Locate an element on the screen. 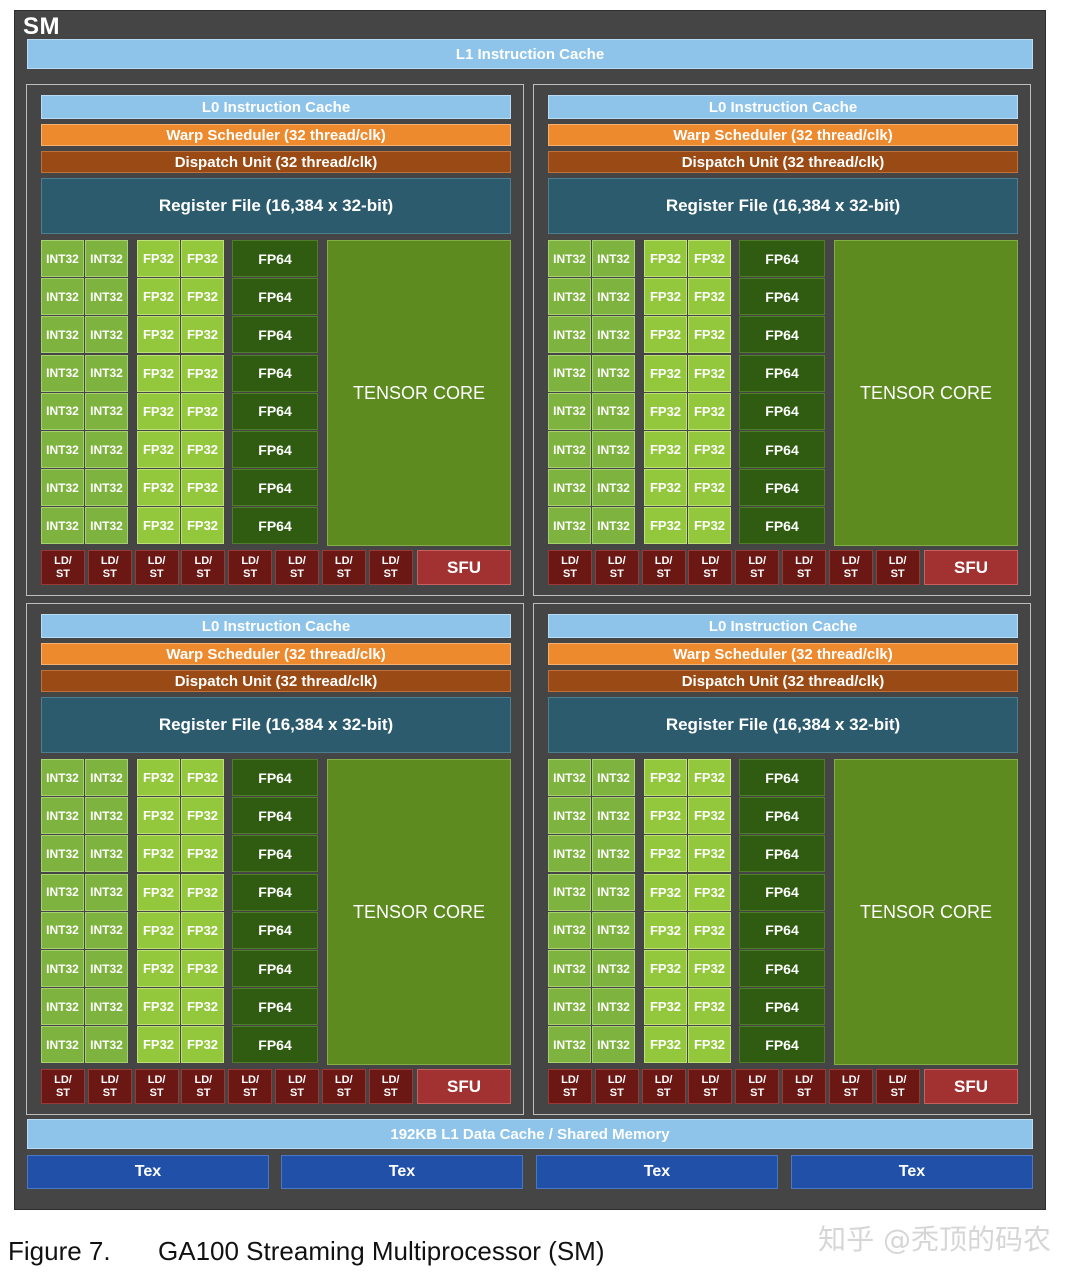 The image size is (1079, 1280). warp-scheduler: Warp Scheduler (32 thread/clk) is located at coordinates (276, 654).